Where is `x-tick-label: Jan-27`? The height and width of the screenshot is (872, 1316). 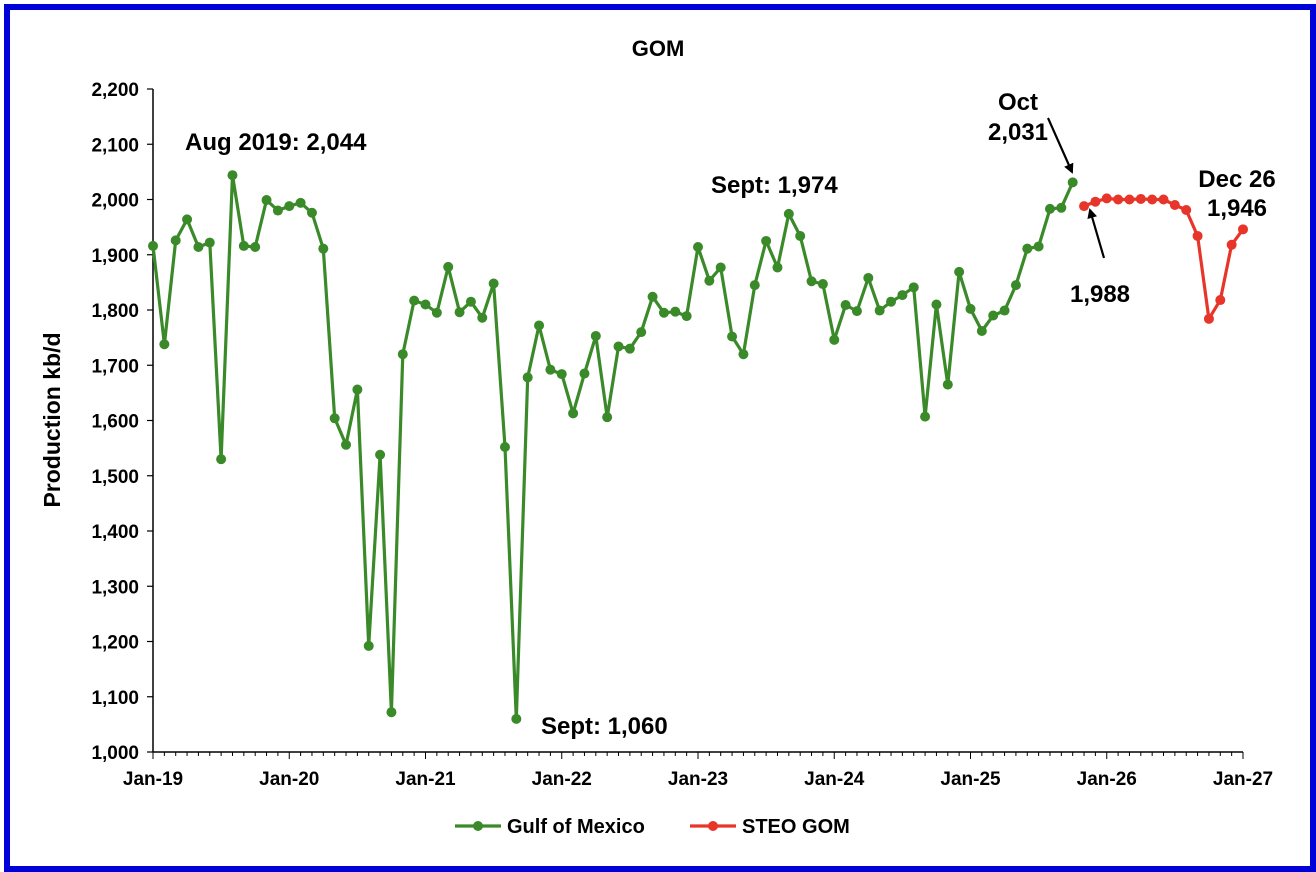
x-tick-label: Jan-27 is located at coordinates (1243, 779).